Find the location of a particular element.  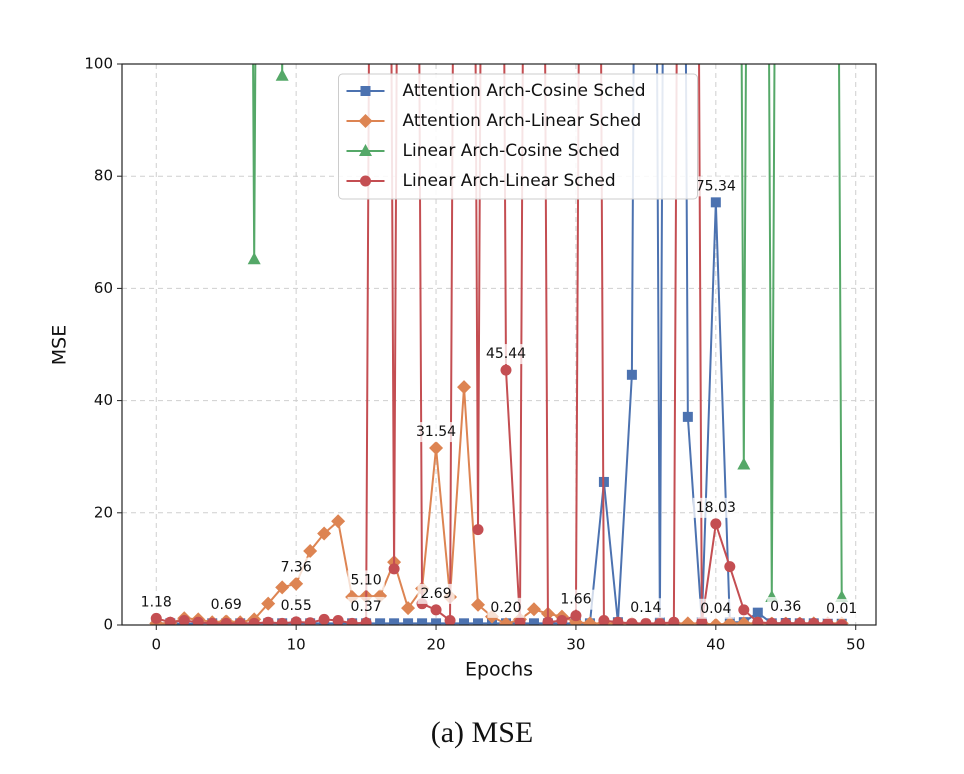

data-label: 1.66 is located at coordinates (575, 600).